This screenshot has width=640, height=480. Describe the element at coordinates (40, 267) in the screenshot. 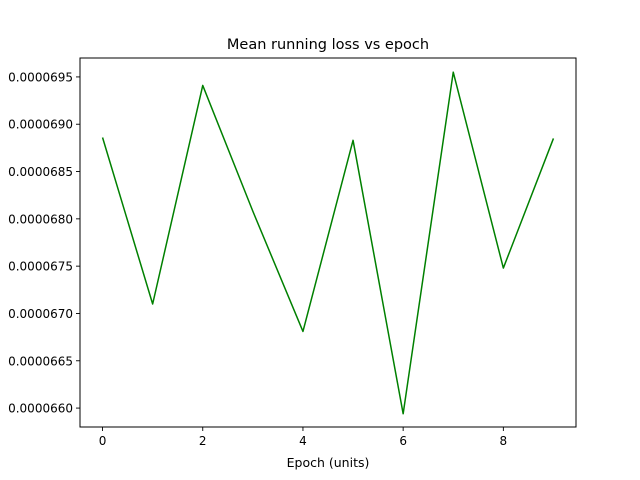

I see `y-tick-label: 0.0000675` at that location.